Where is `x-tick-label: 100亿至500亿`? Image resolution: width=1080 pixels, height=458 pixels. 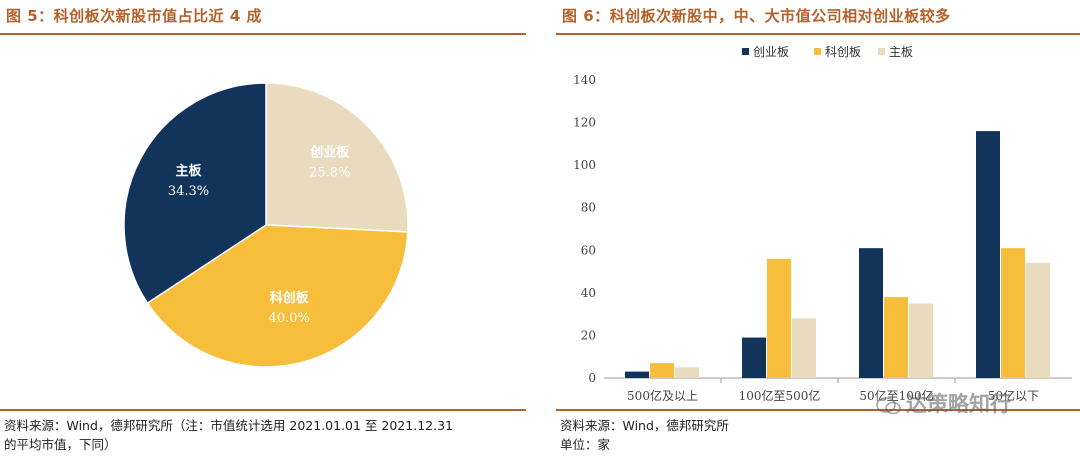 x-tick-label: 100亿至500亿 is located at coordinates (780, 395).